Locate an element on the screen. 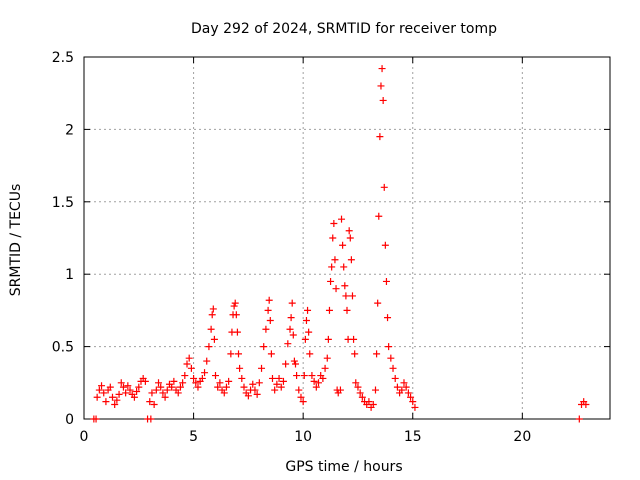 The image size is (640, 480). x-tick-label: 15 is located at coordinates (413, 437).